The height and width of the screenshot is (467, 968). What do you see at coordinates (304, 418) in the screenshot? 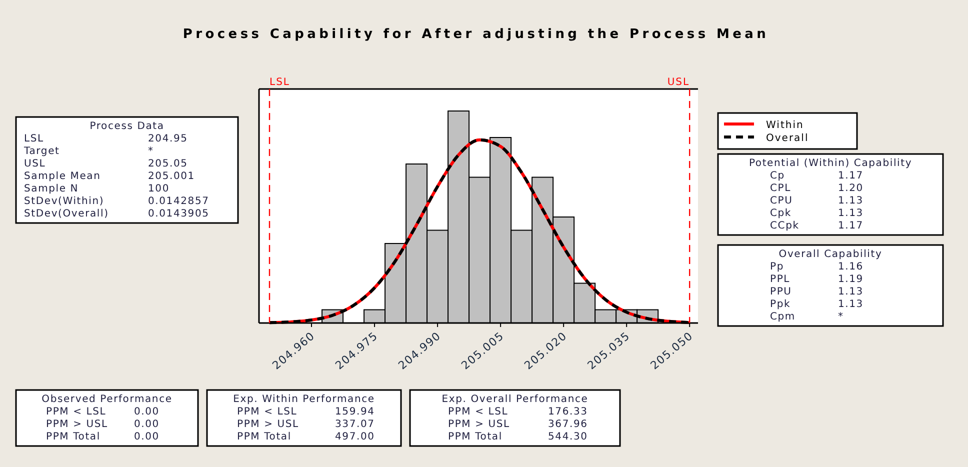
I see `text: Exp. Within Performance PPM < LSL 159.94 PPM > USL 337.07 PPM Total 497.00` at bounding box center [304, 418].